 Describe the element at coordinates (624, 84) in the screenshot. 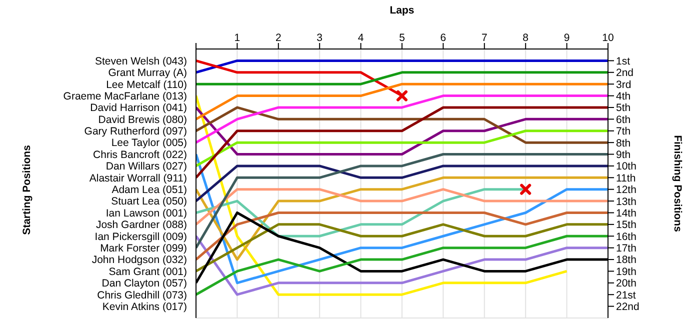

I see `y-tick-label: 3rd` at that location.